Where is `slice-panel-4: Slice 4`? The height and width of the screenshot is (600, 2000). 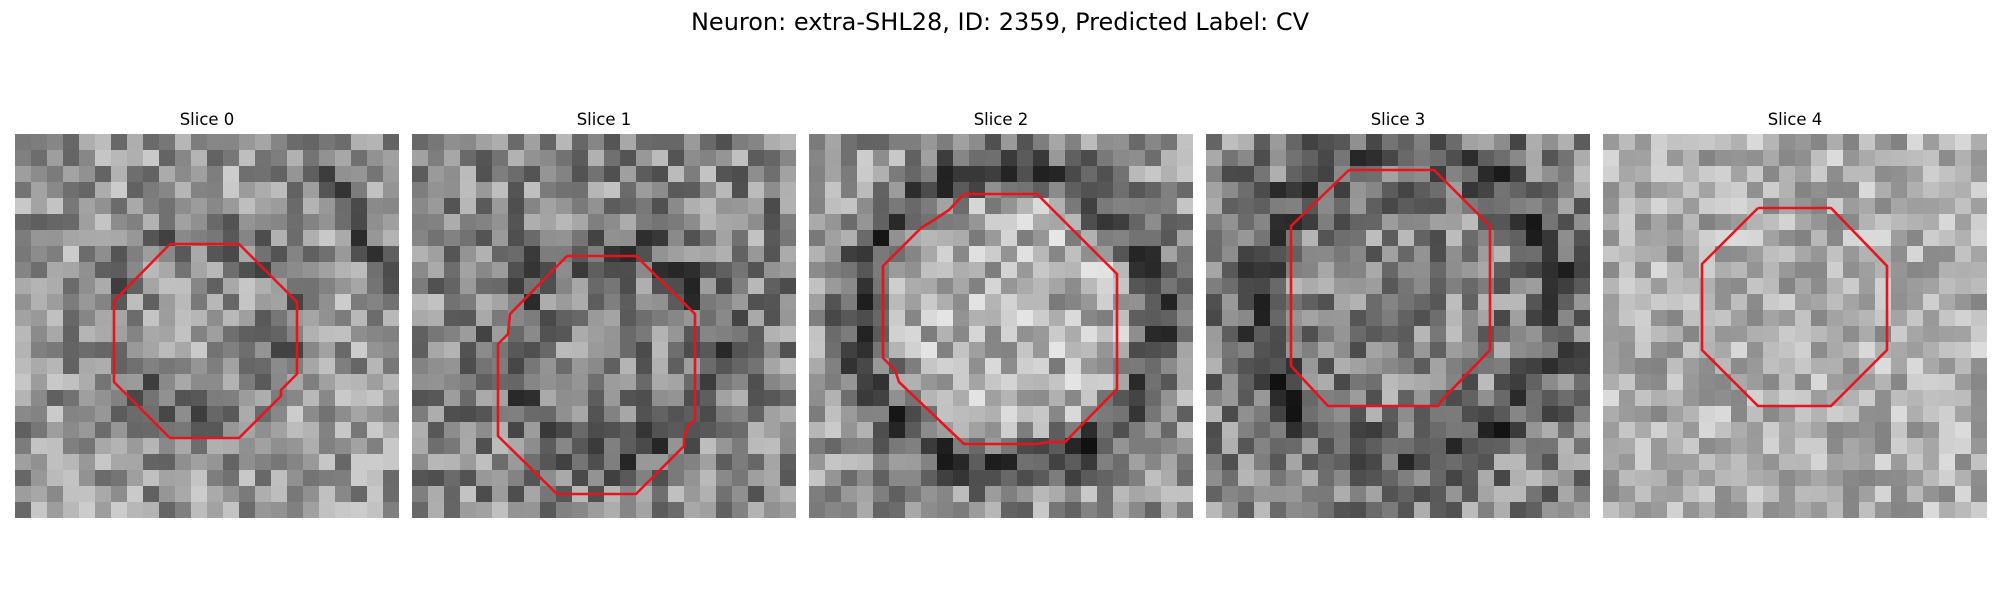
slice-panel-4: Slice 4 is located at coordinates (1795, 313).